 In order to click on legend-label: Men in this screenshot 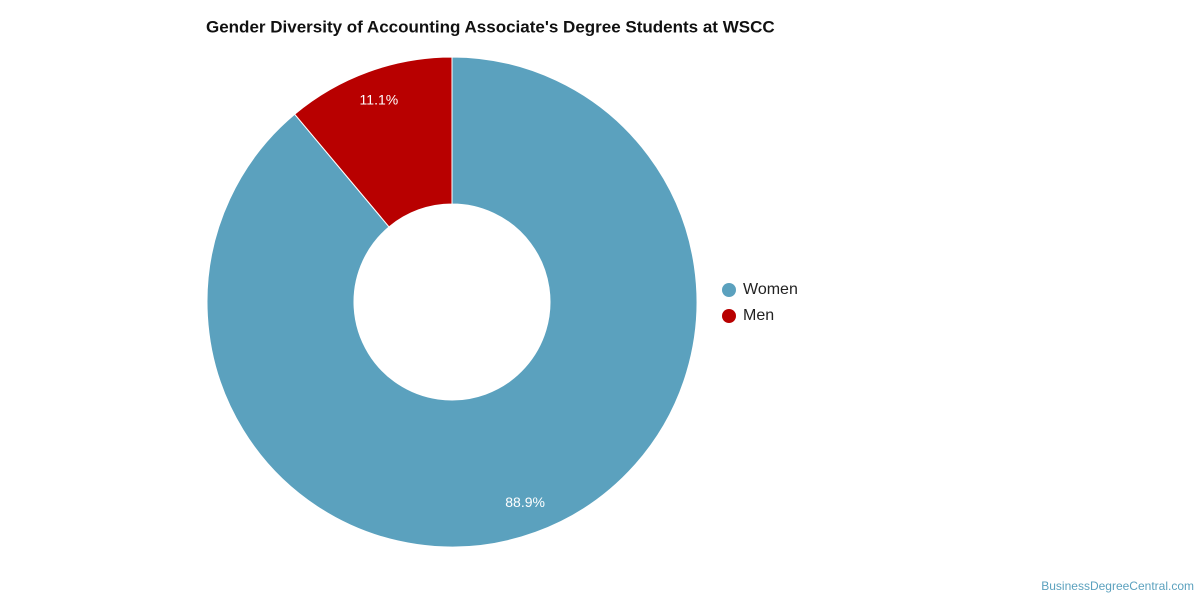, I will do `click(758, 315)`.